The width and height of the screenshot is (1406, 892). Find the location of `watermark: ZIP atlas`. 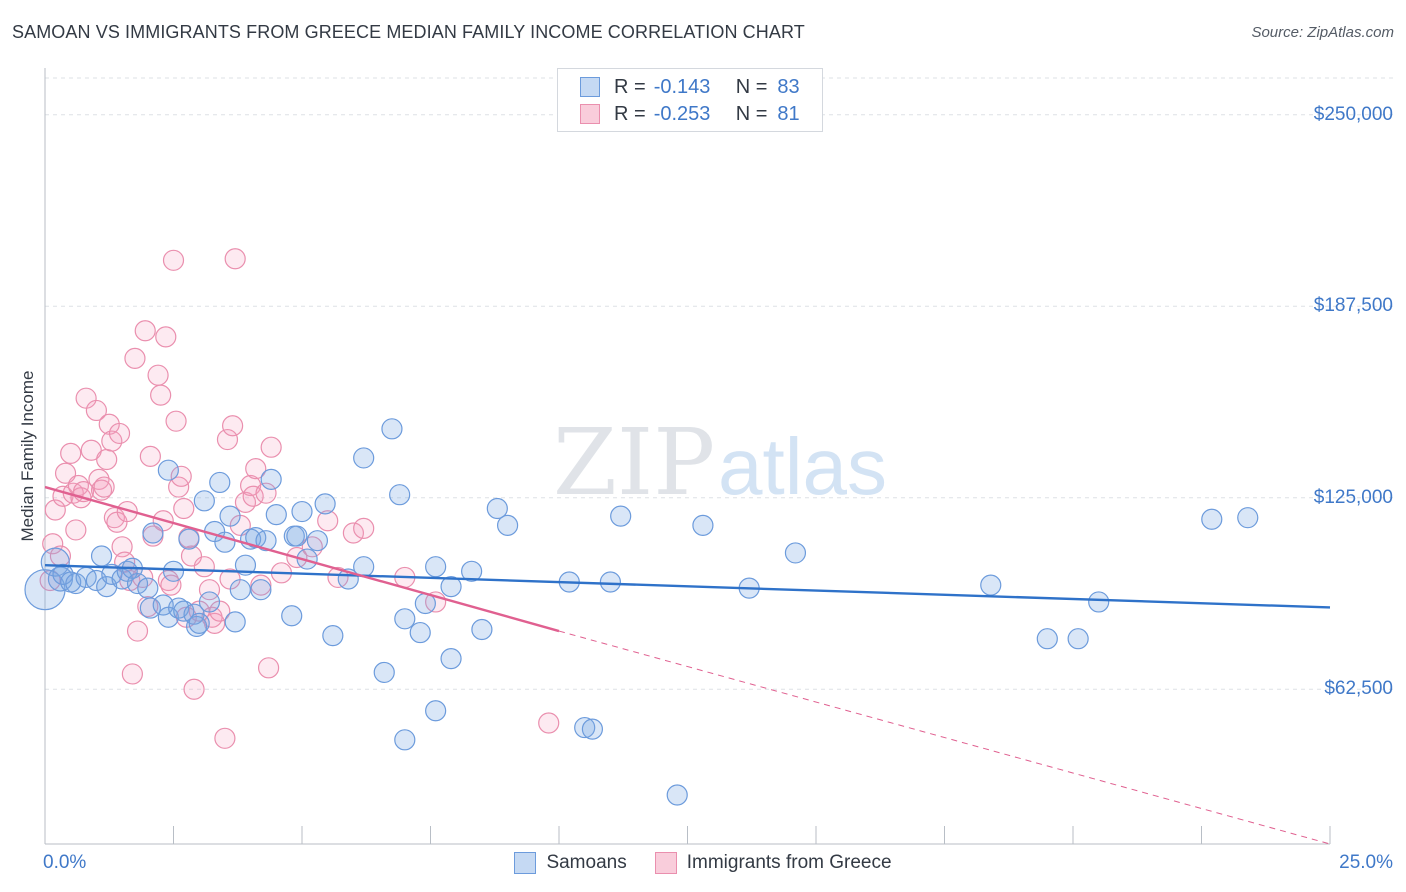

watermark: ZIP atlas is located at coordinates (720, 462).